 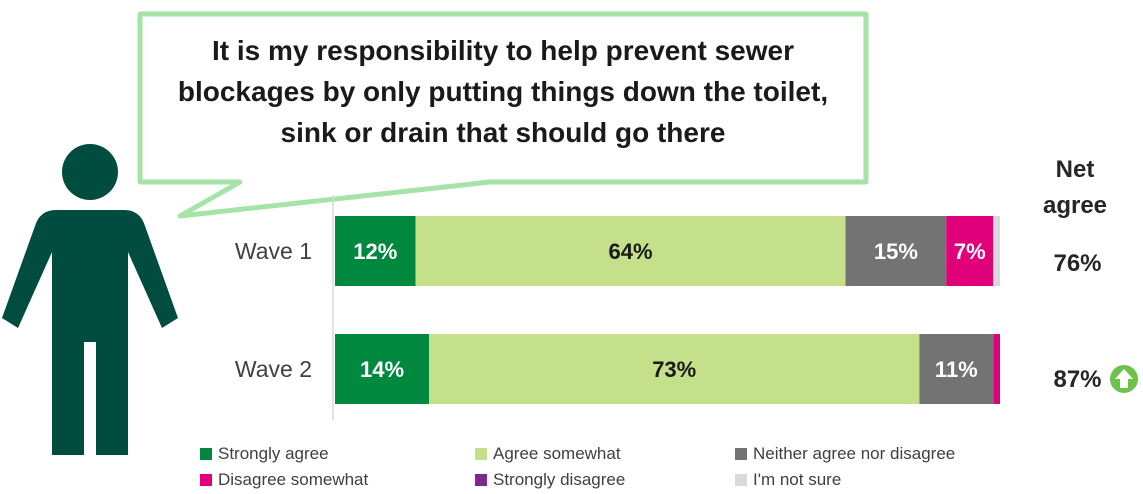 I want to click on data-label: 64%, so click(x=631, y=251).